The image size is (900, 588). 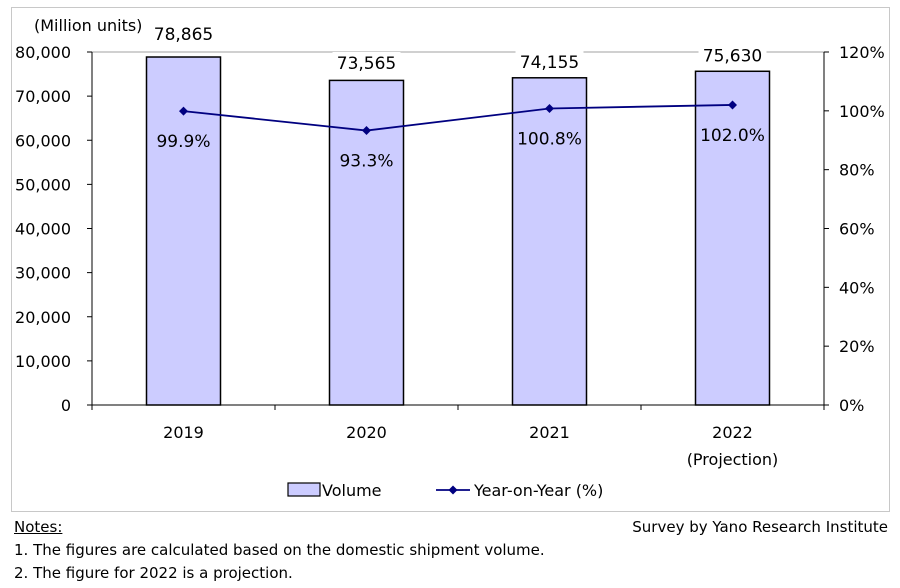 I want to click on bar-value-label: 73,565, so click(x=366, y=64).